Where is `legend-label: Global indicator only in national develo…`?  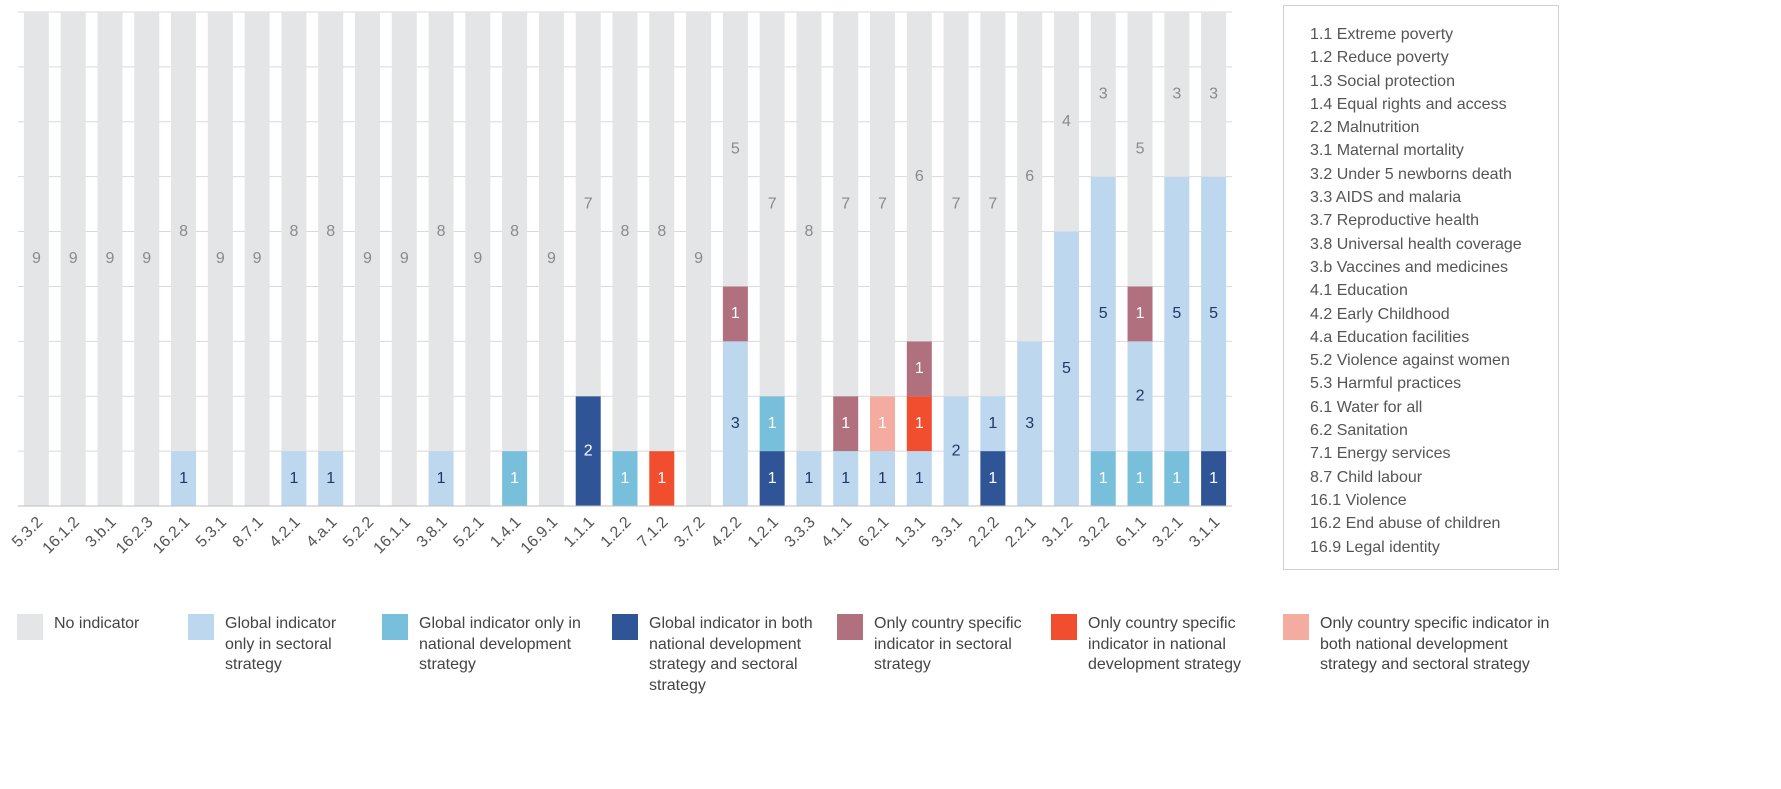 legend-label: Global indicator only in national develo… is located at coordinates (500, 644).